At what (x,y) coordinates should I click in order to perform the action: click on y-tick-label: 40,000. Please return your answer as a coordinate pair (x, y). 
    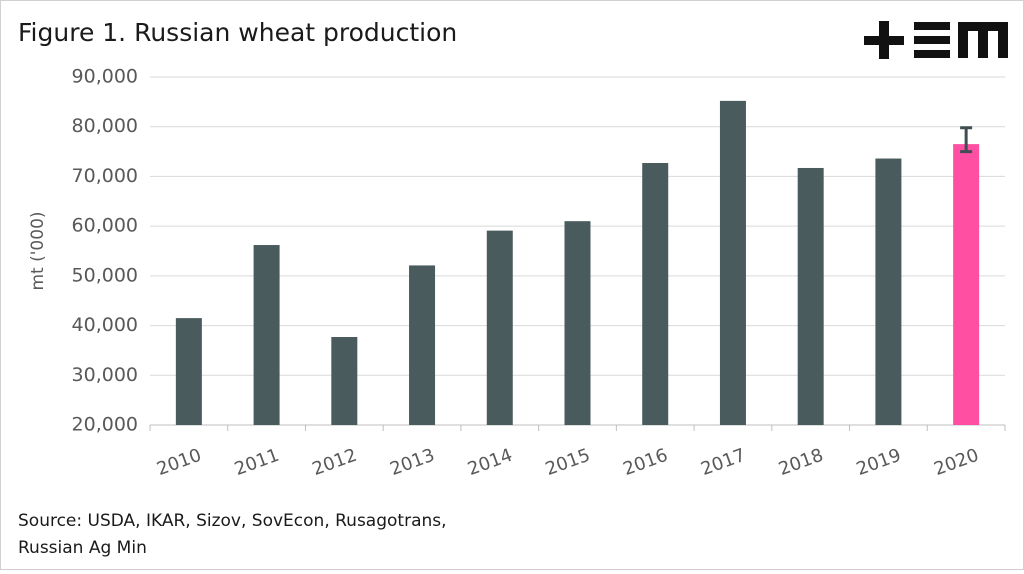
    Looking at the image, I should click on (105, 325).